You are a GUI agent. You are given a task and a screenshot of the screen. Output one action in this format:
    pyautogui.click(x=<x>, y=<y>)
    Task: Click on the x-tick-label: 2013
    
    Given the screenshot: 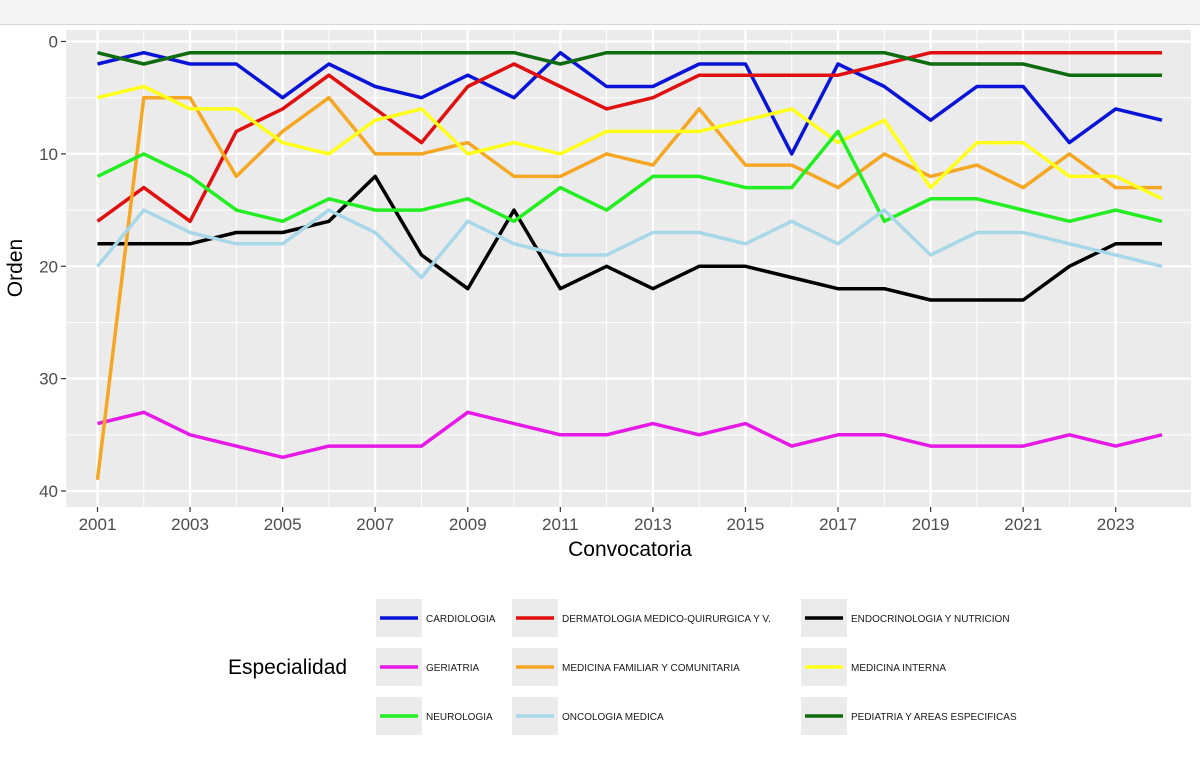 What is the action you would take?
    pyautogui.click(x=653, y=524)
    